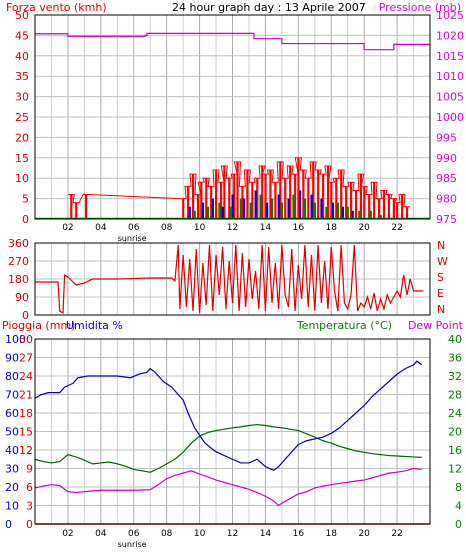 This screenshot has width=466, height=560. What do you see at coordinates (67, 228) in the screenshot?
I see `chart1-x-tick: 02` at bounding box center [67, 228].